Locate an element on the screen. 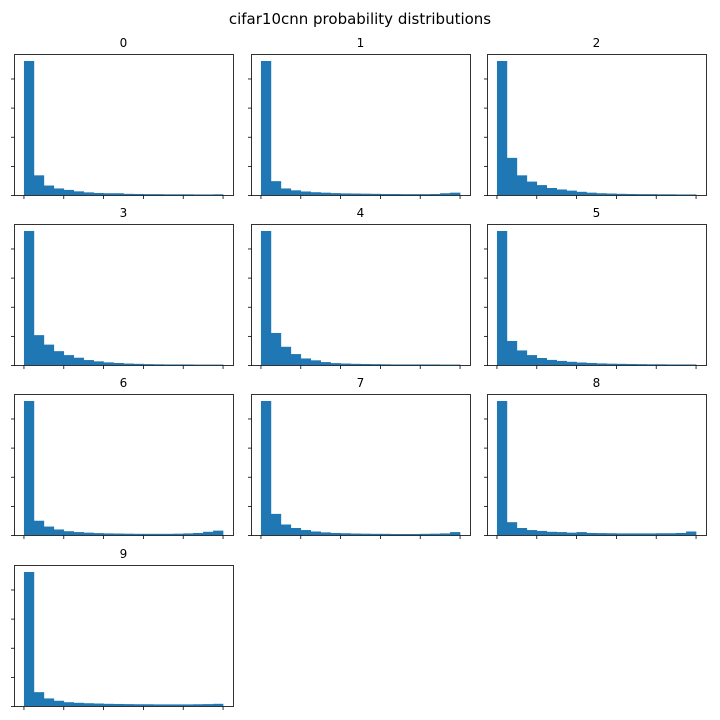 The image size is (720, 720). panel-title: 8 is located at coordinates (597, 383).